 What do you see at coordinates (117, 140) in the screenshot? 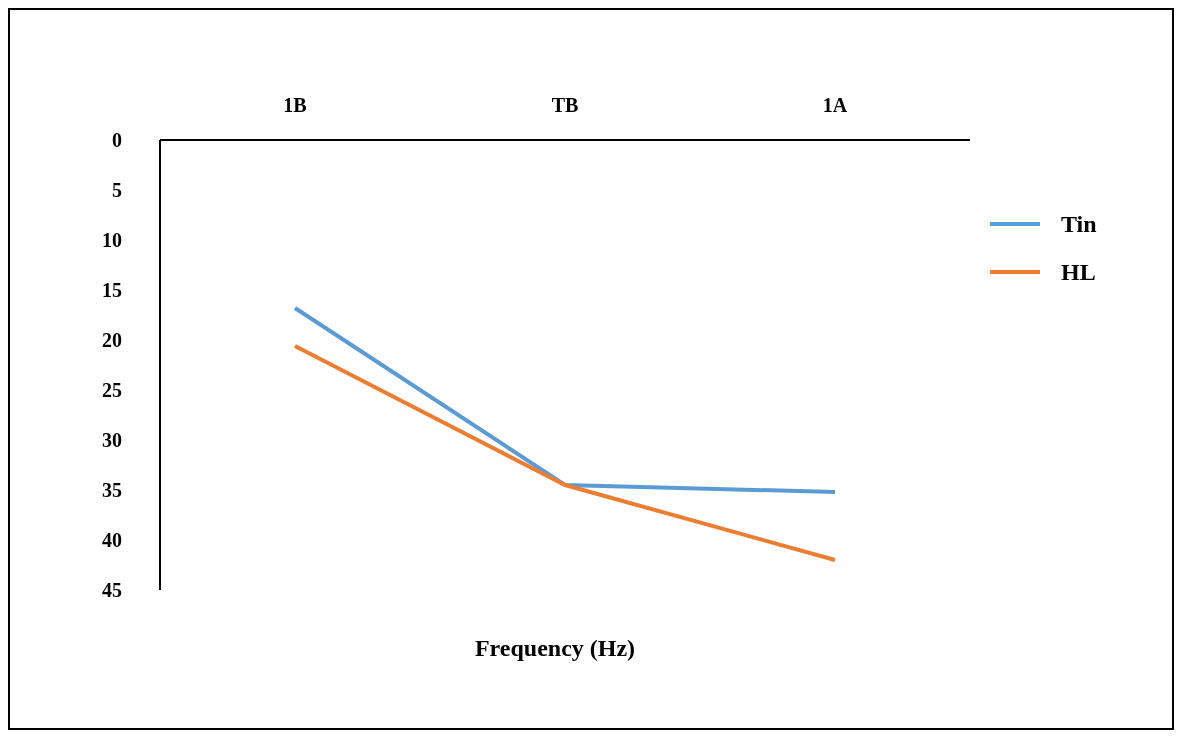
I see `y-tick-label: 0` at bounding box center [117, 140].